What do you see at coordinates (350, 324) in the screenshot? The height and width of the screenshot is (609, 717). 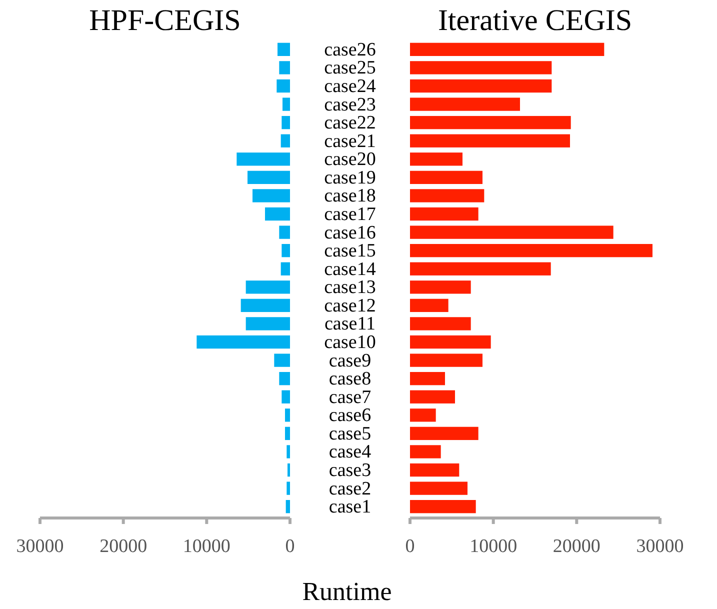 I see `y-tick-label: case11` at bounding box center [350, 324].